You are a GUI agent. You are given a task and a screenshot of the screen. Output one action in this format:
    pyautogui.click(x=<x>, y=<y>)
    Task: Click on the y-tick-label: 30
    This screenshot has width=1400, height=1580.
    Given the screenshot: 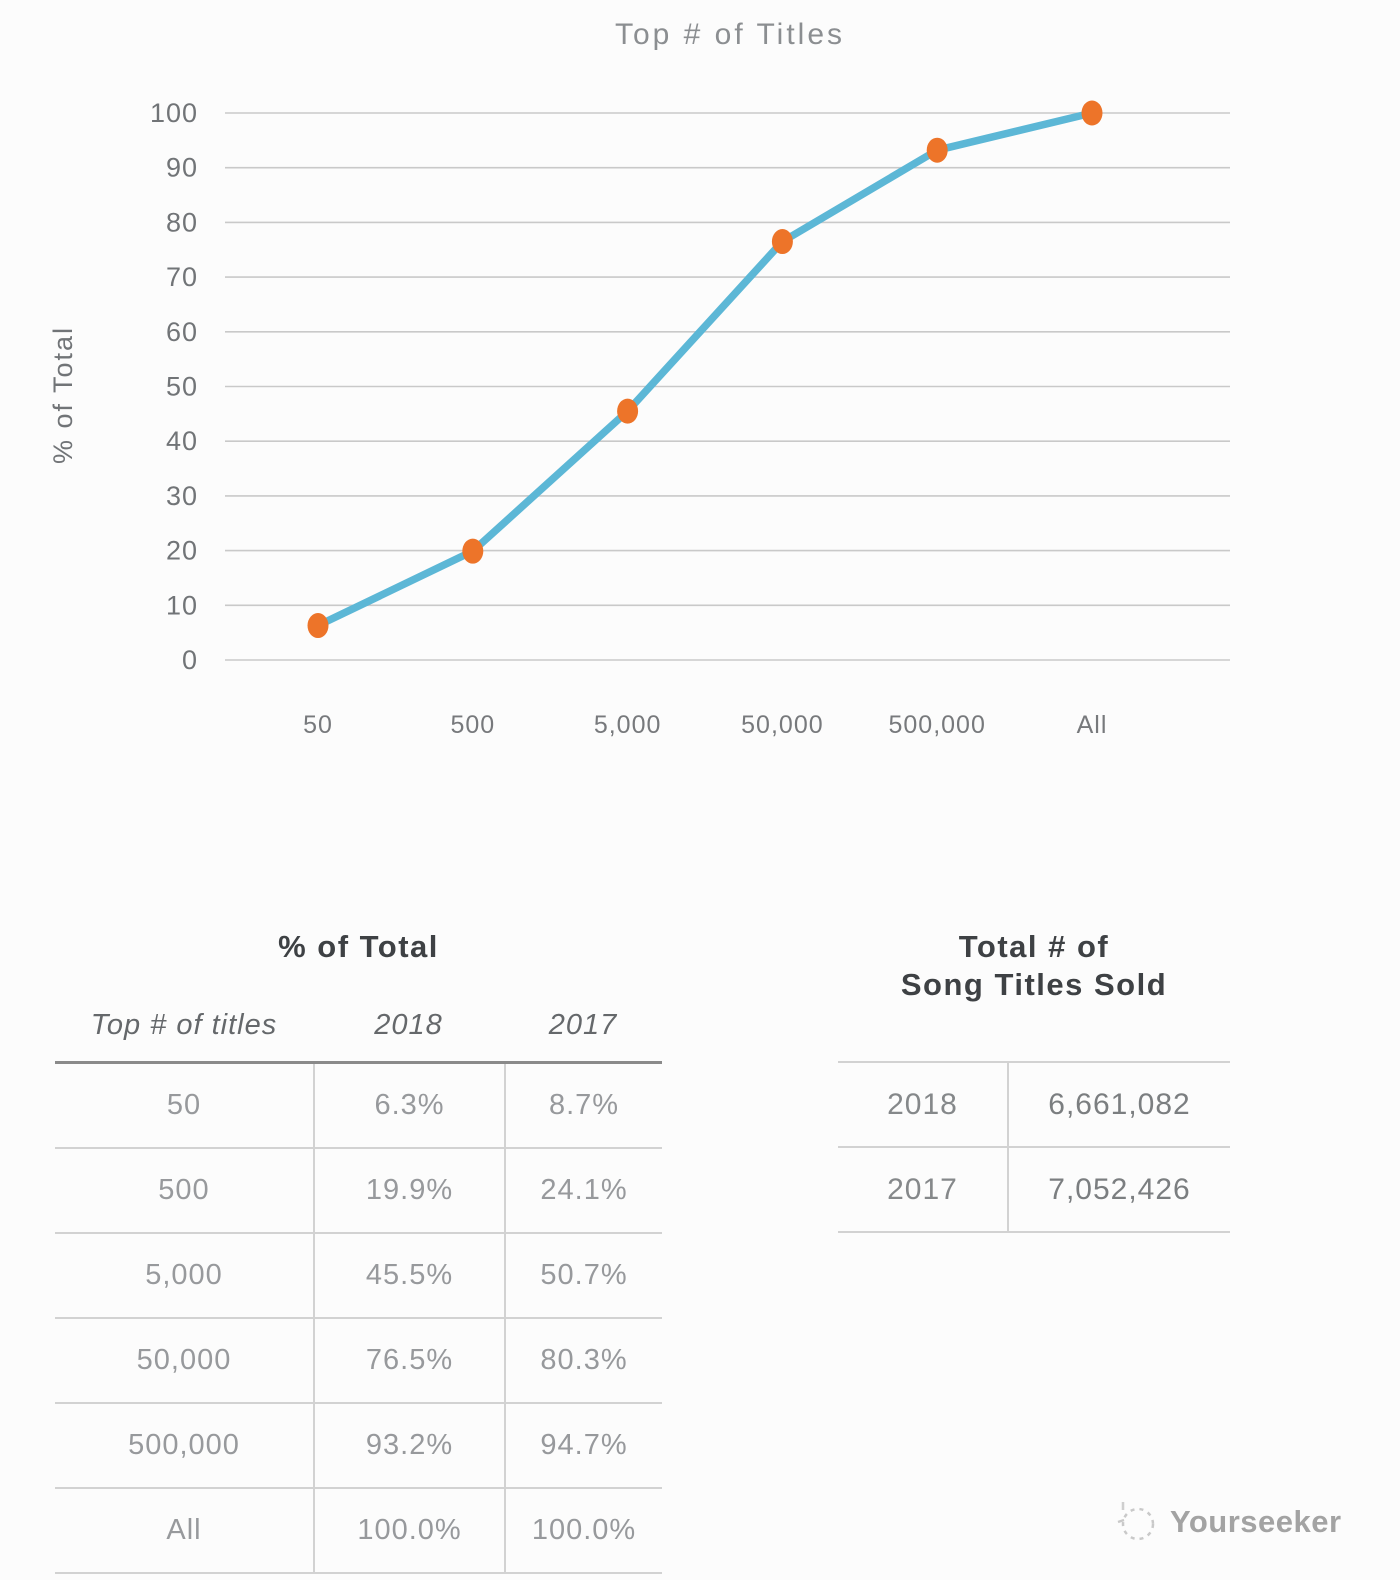 What is the action you would take?
    pyautogui.click(x=182, y=496)
    